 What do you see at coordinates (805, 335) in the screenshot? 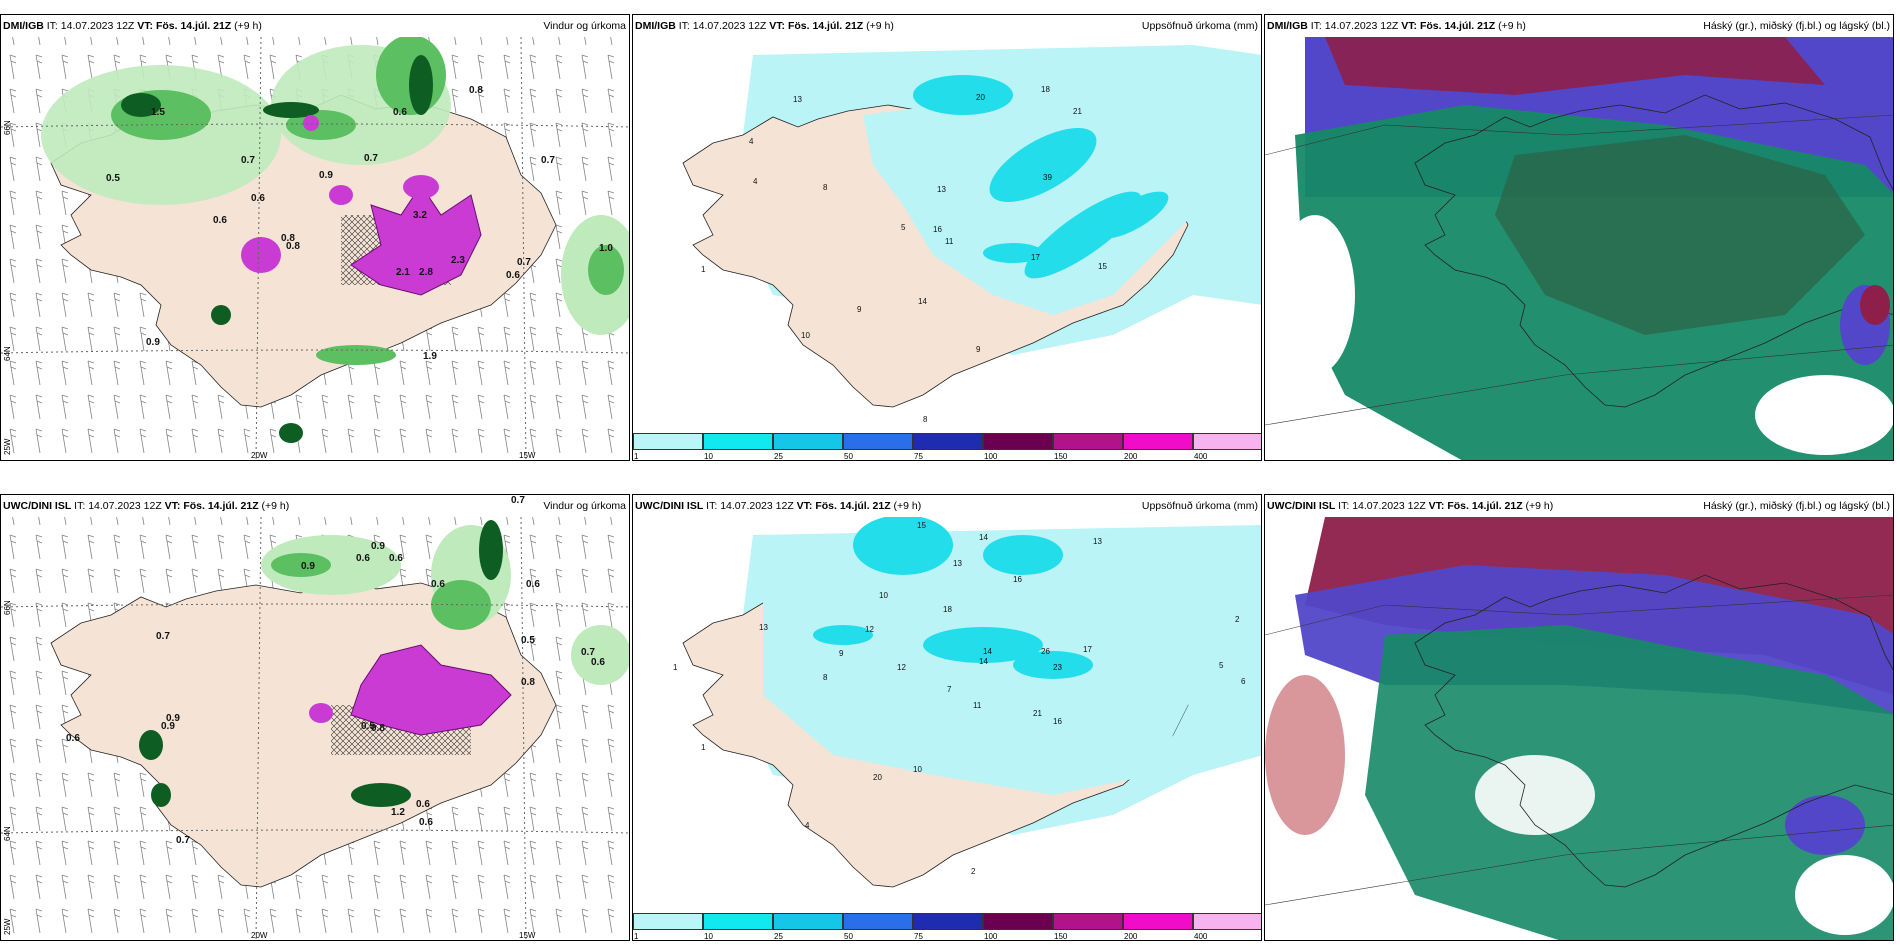
I see `precip-value: 10` at bounding box center [805, 335].